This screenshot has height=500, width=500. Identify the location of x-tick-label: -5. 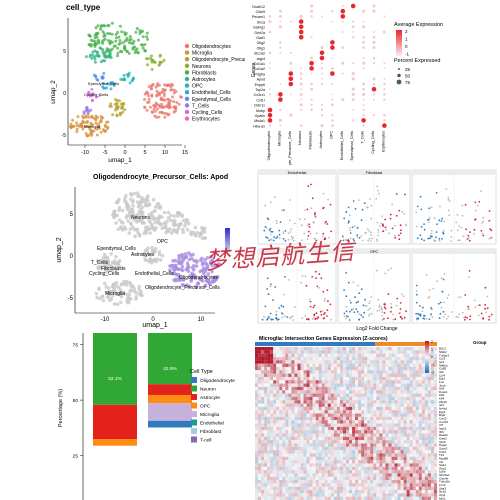
(105, 153).